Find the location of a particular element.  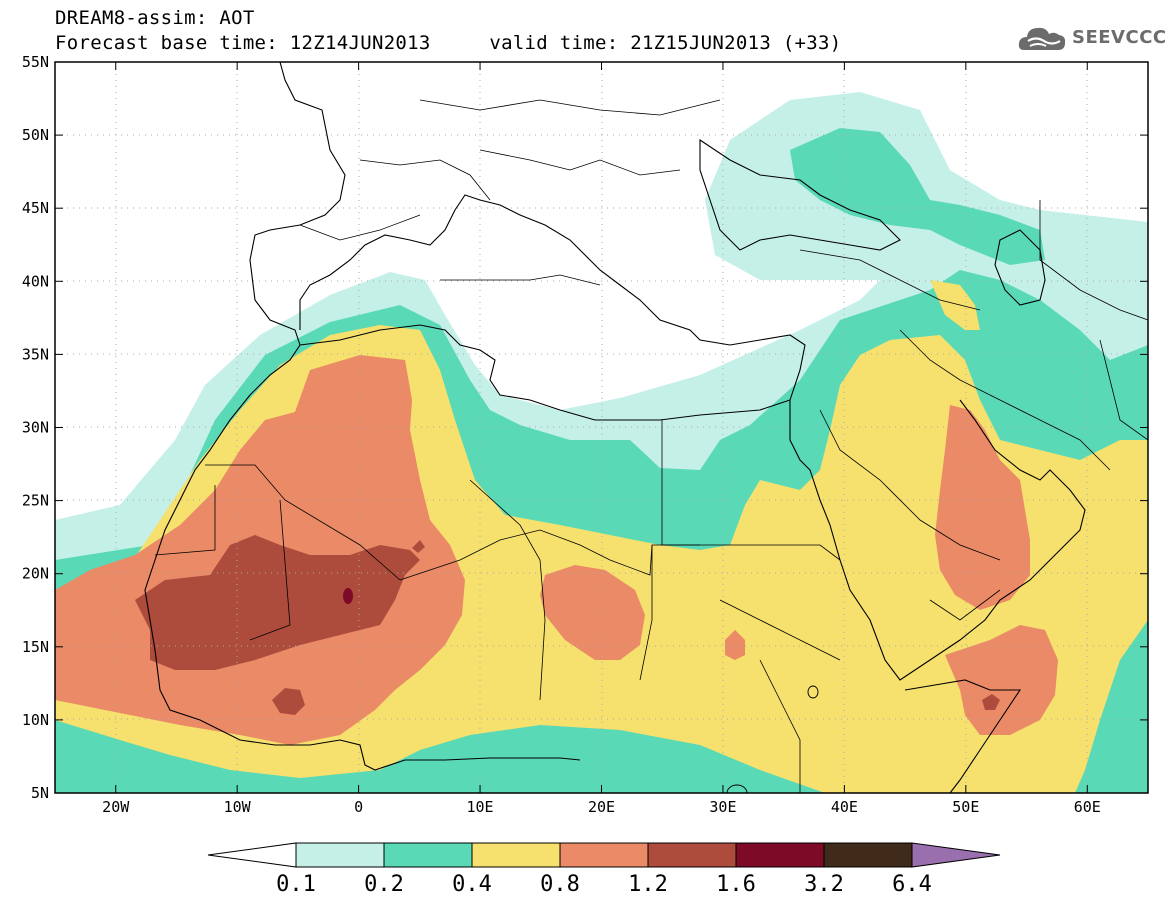

cloud-icon is located at coordinates (1042, 38).